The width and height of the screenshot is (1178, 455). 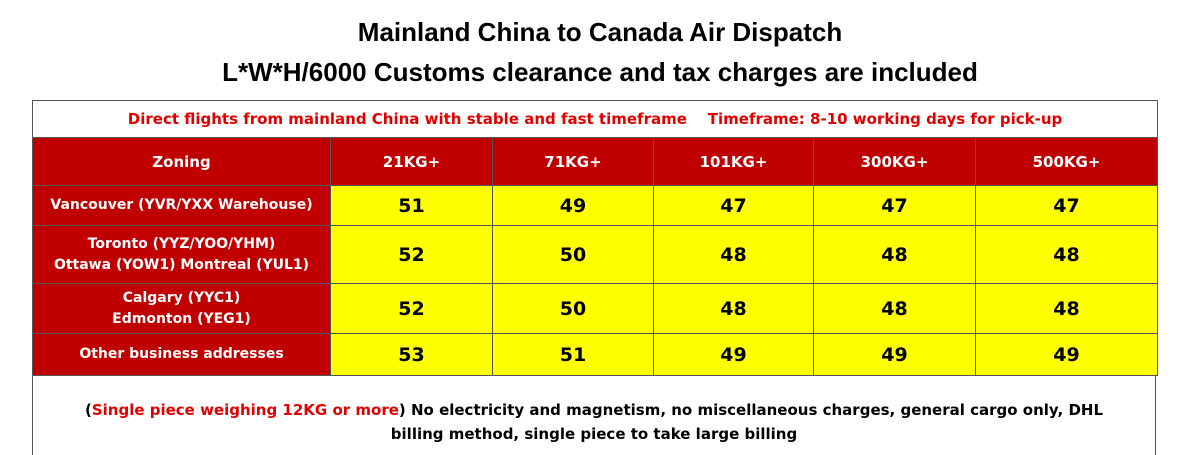 What do you see at coordinates (600, 32) in the screenshot?
I see `title: Mainland China to Canada Air Dispatch` at bounding box center [600, 32].